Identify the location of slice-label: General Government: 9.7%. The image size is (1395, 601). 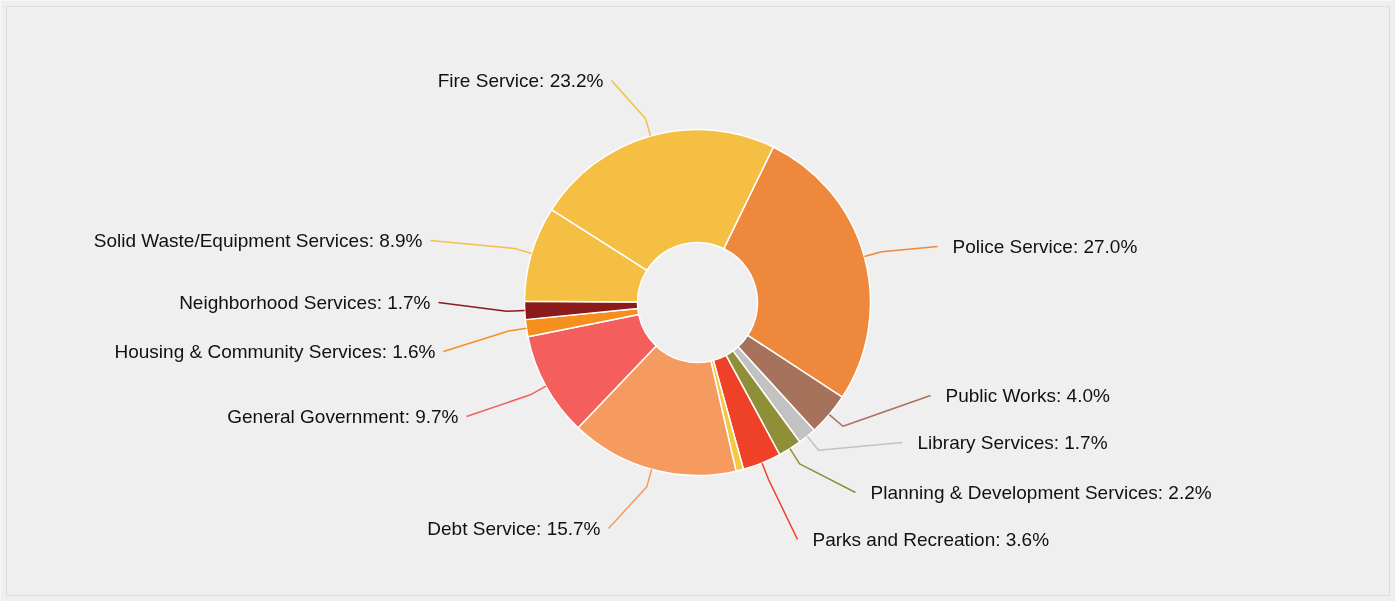
(343, 416).